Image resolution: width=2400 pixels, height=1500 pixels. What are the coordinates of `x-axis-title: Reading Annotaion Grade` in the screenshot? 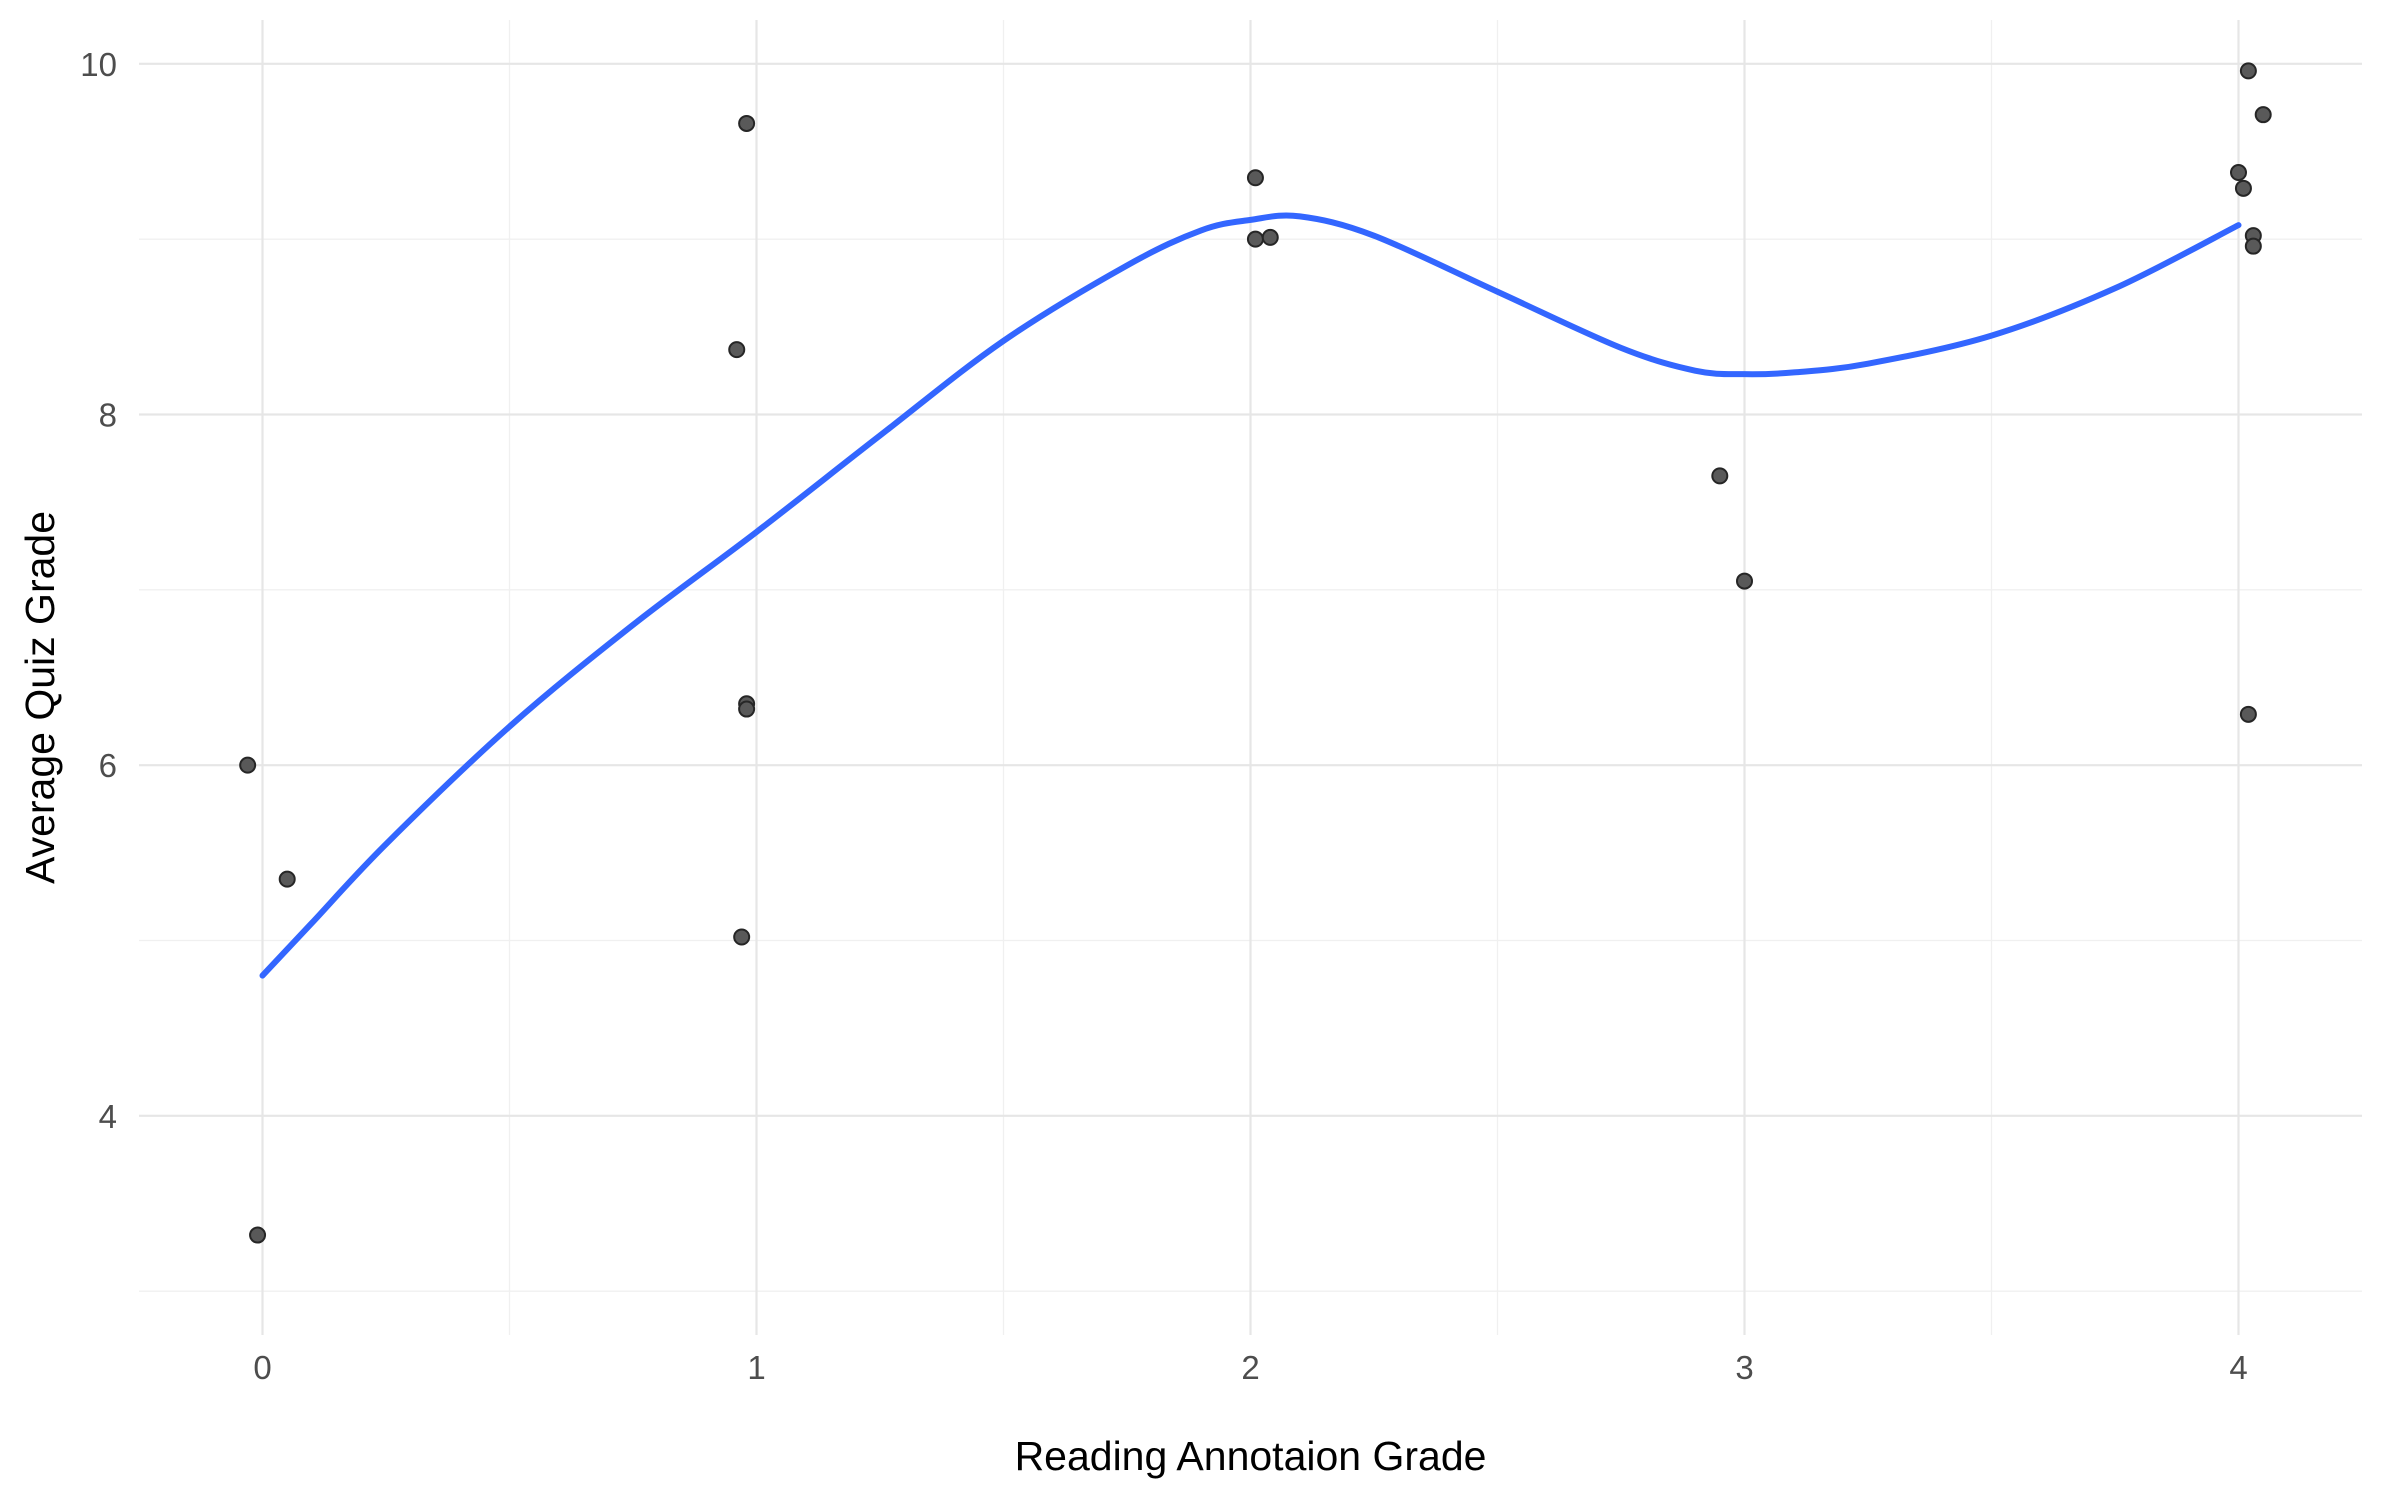 It's located at (1251, 1456).